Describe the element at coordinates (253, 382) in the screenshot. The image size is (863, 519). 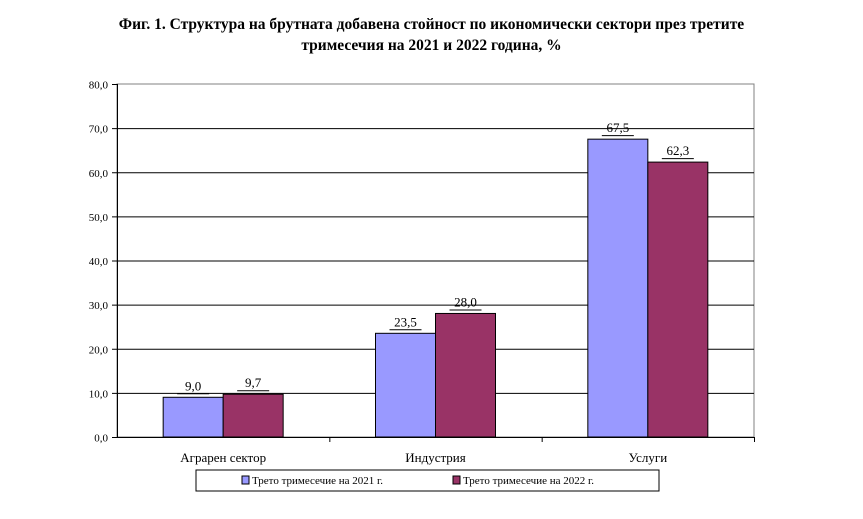
I see `data-label: 9,7` at that location.